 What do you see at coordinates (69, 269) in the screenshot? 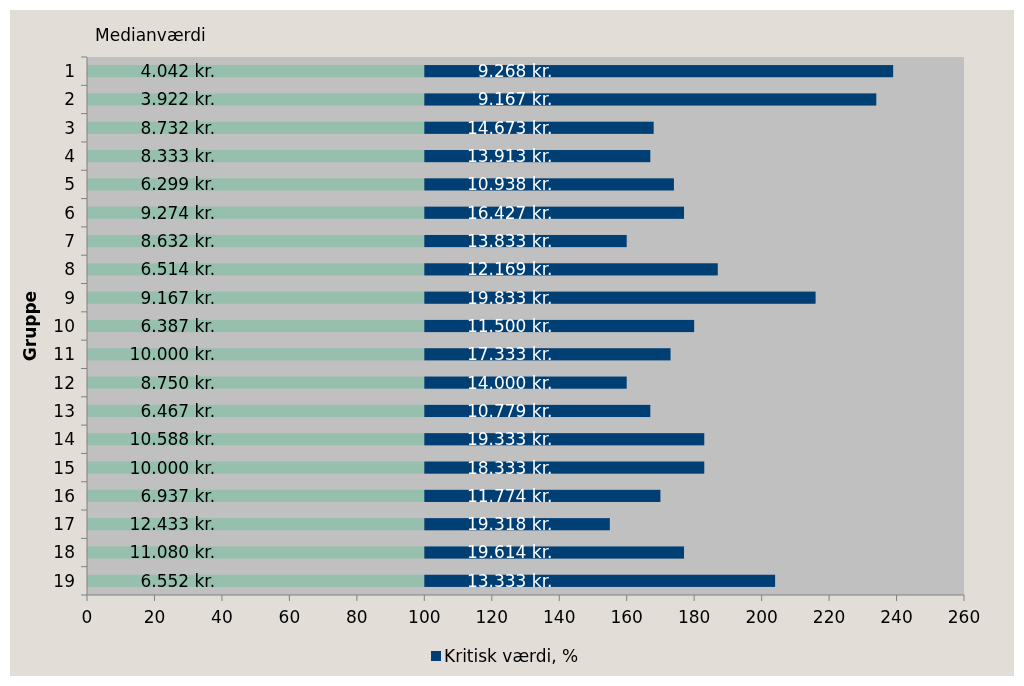
I see `y-tick-label: 8` at bounding box center [69, 269].